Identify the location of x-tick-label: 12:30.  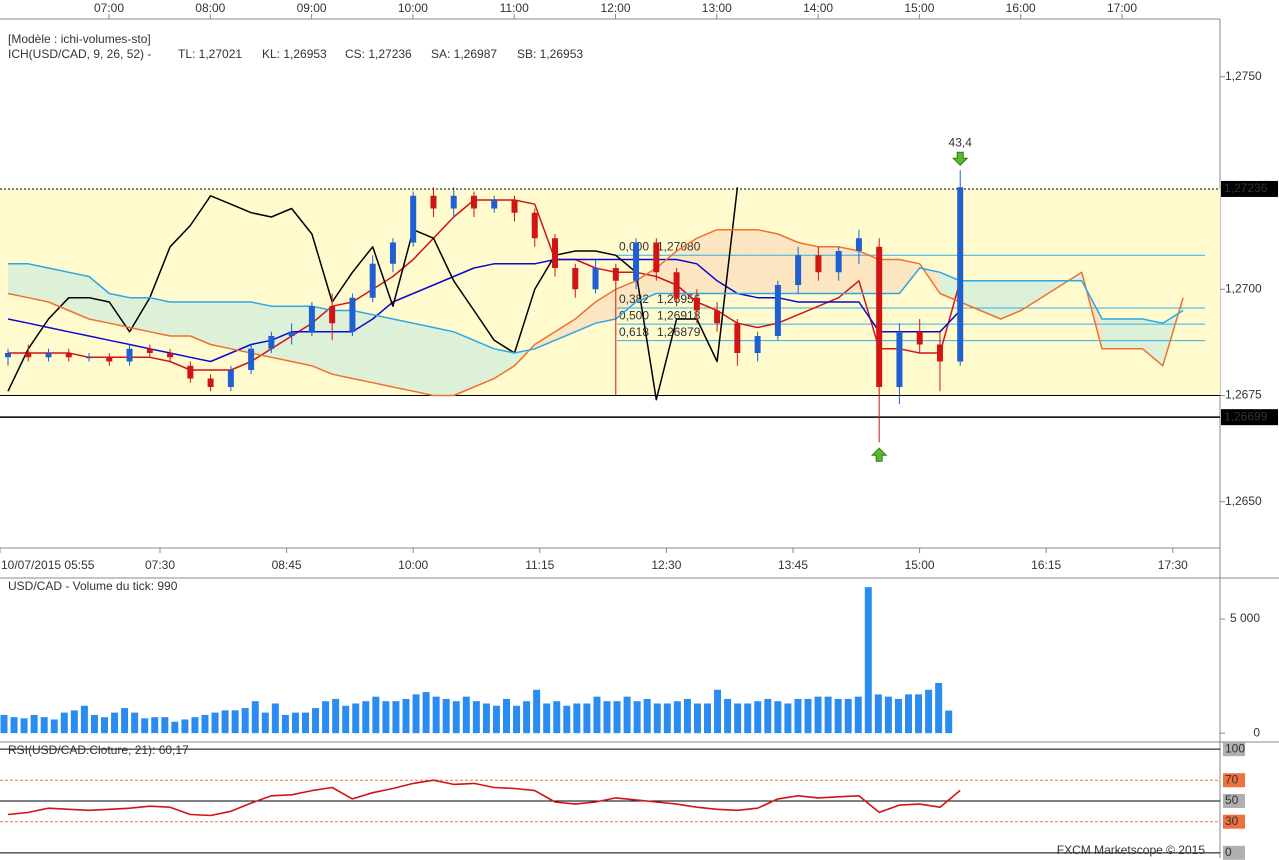
(666, 565).